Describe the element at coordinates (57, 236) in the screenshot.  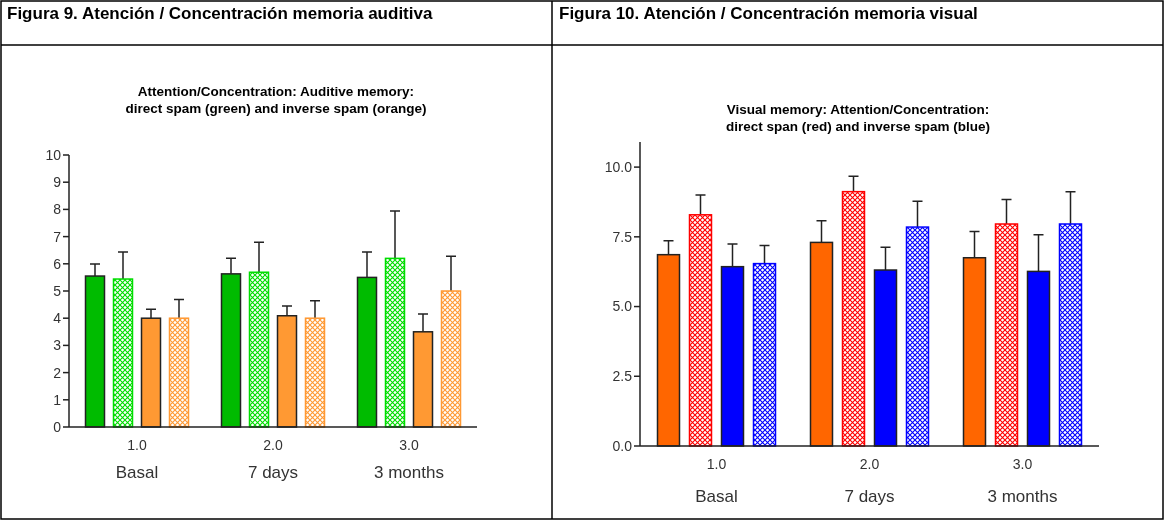
I see `y-tick-label: 7` at that location.